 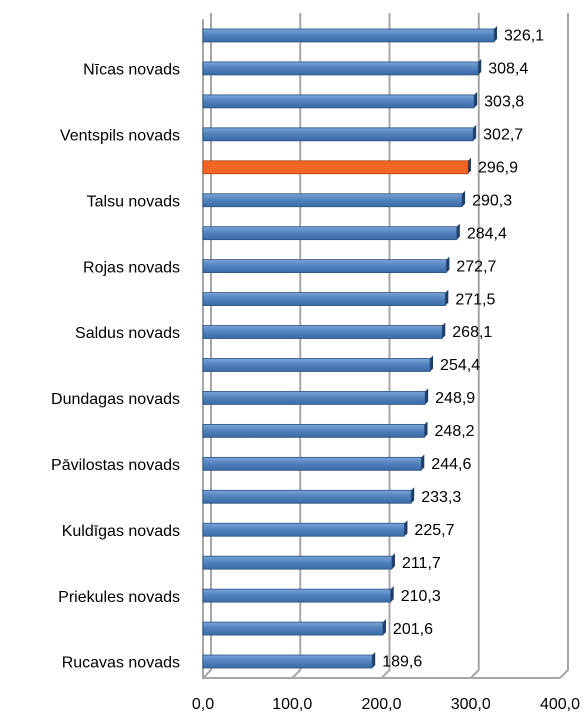 I want to click on value-label: 254,4, so click(x=460, y=365).